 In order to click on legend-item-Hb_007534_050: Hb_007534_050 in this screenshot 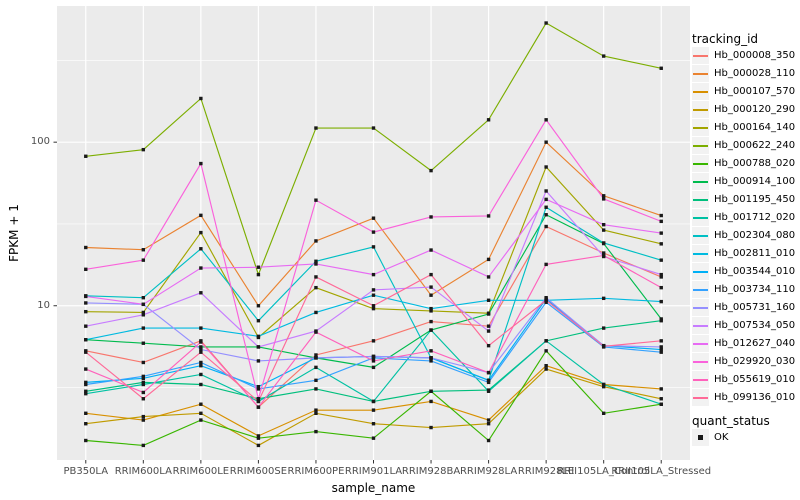, I will do `click(743, 325)`.